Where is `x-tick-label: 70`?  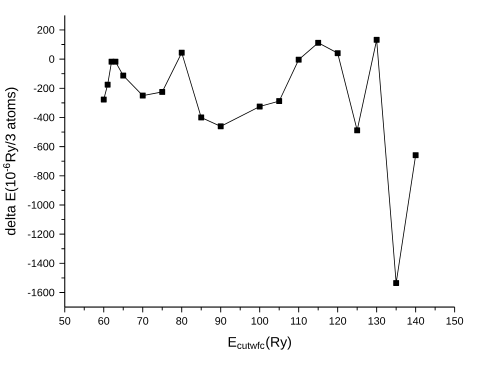 x-tick-label: 70 is located at coordinates (142, 321).